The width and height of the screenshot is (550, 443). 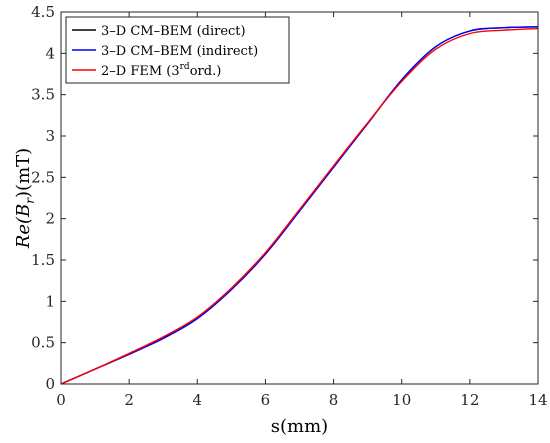 What do you see at coordinates (23, 173) in the screenshot?
I see `y-axis-label-suffix: )(mT)` at bounding box center [23, 173].